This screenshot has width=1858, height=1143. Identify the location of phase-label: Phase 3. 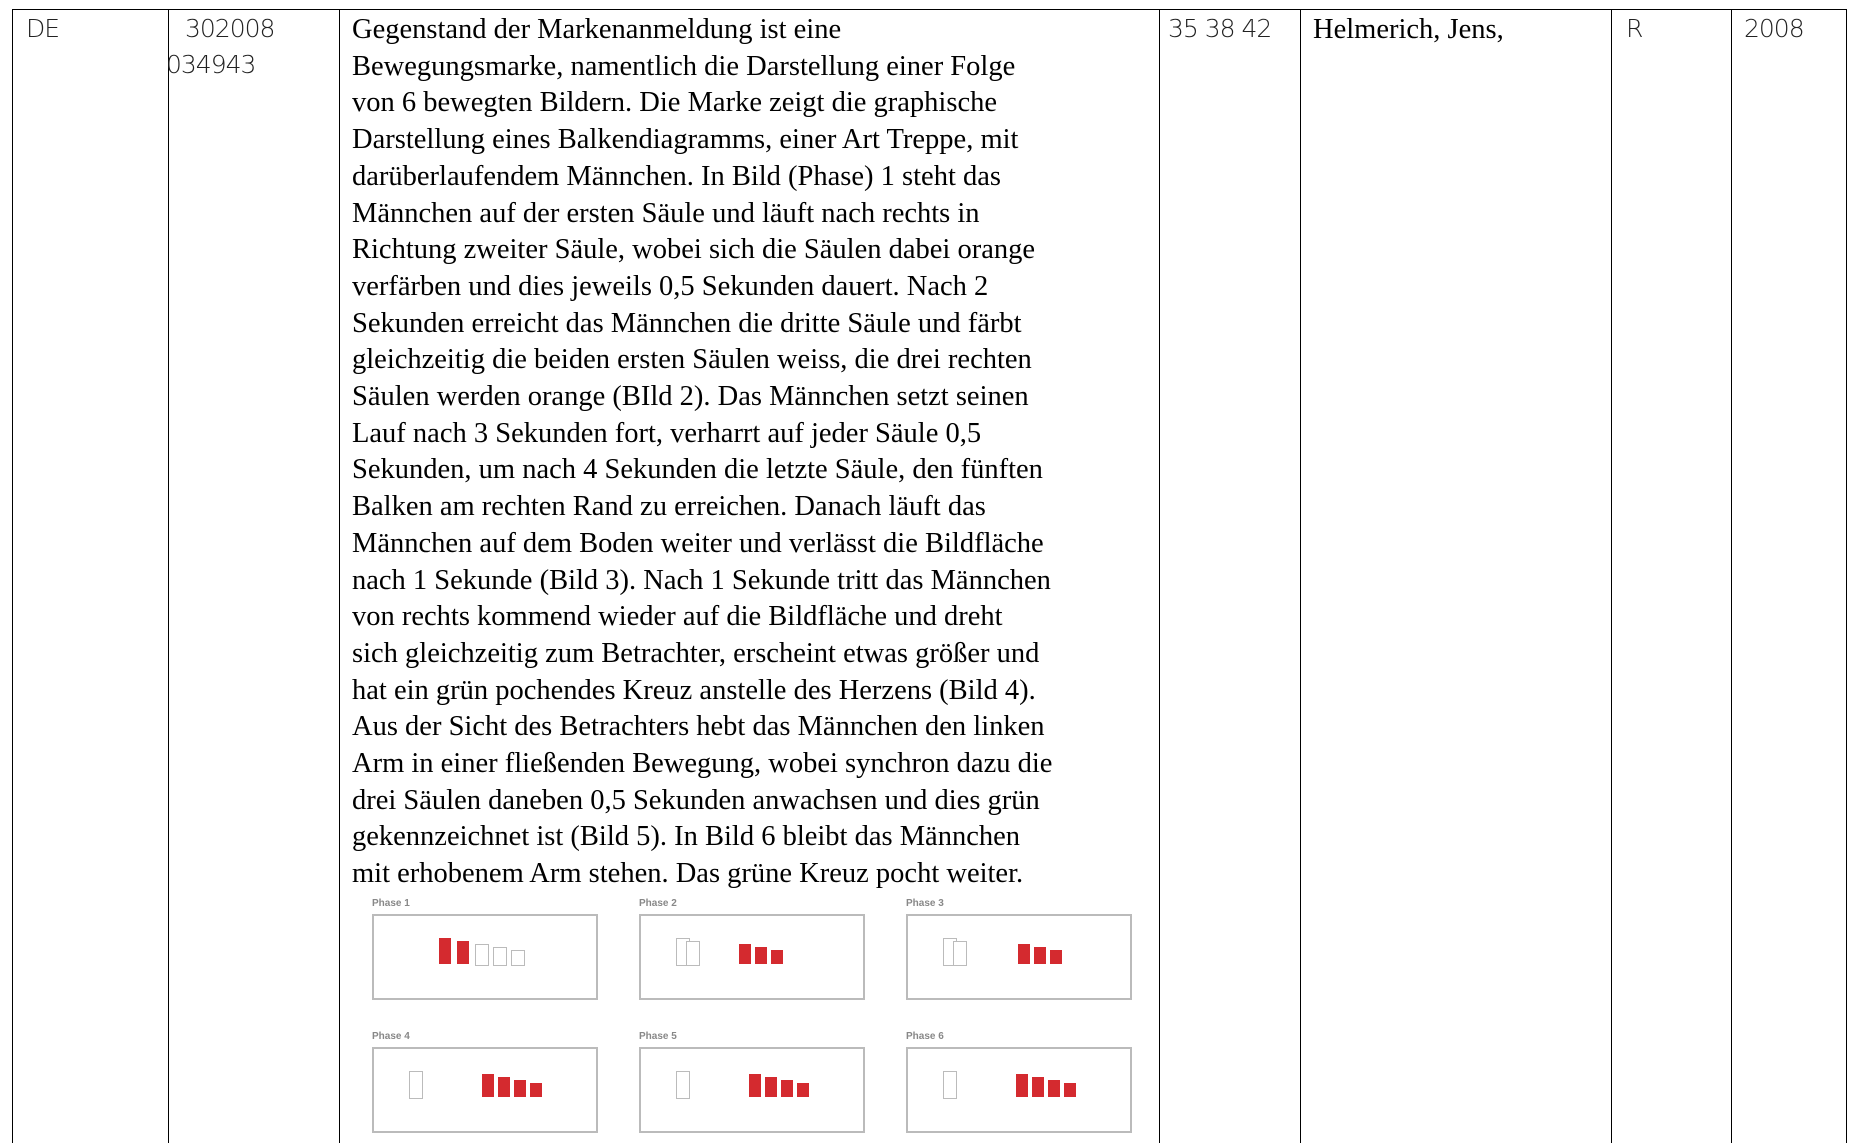
(925, 903).